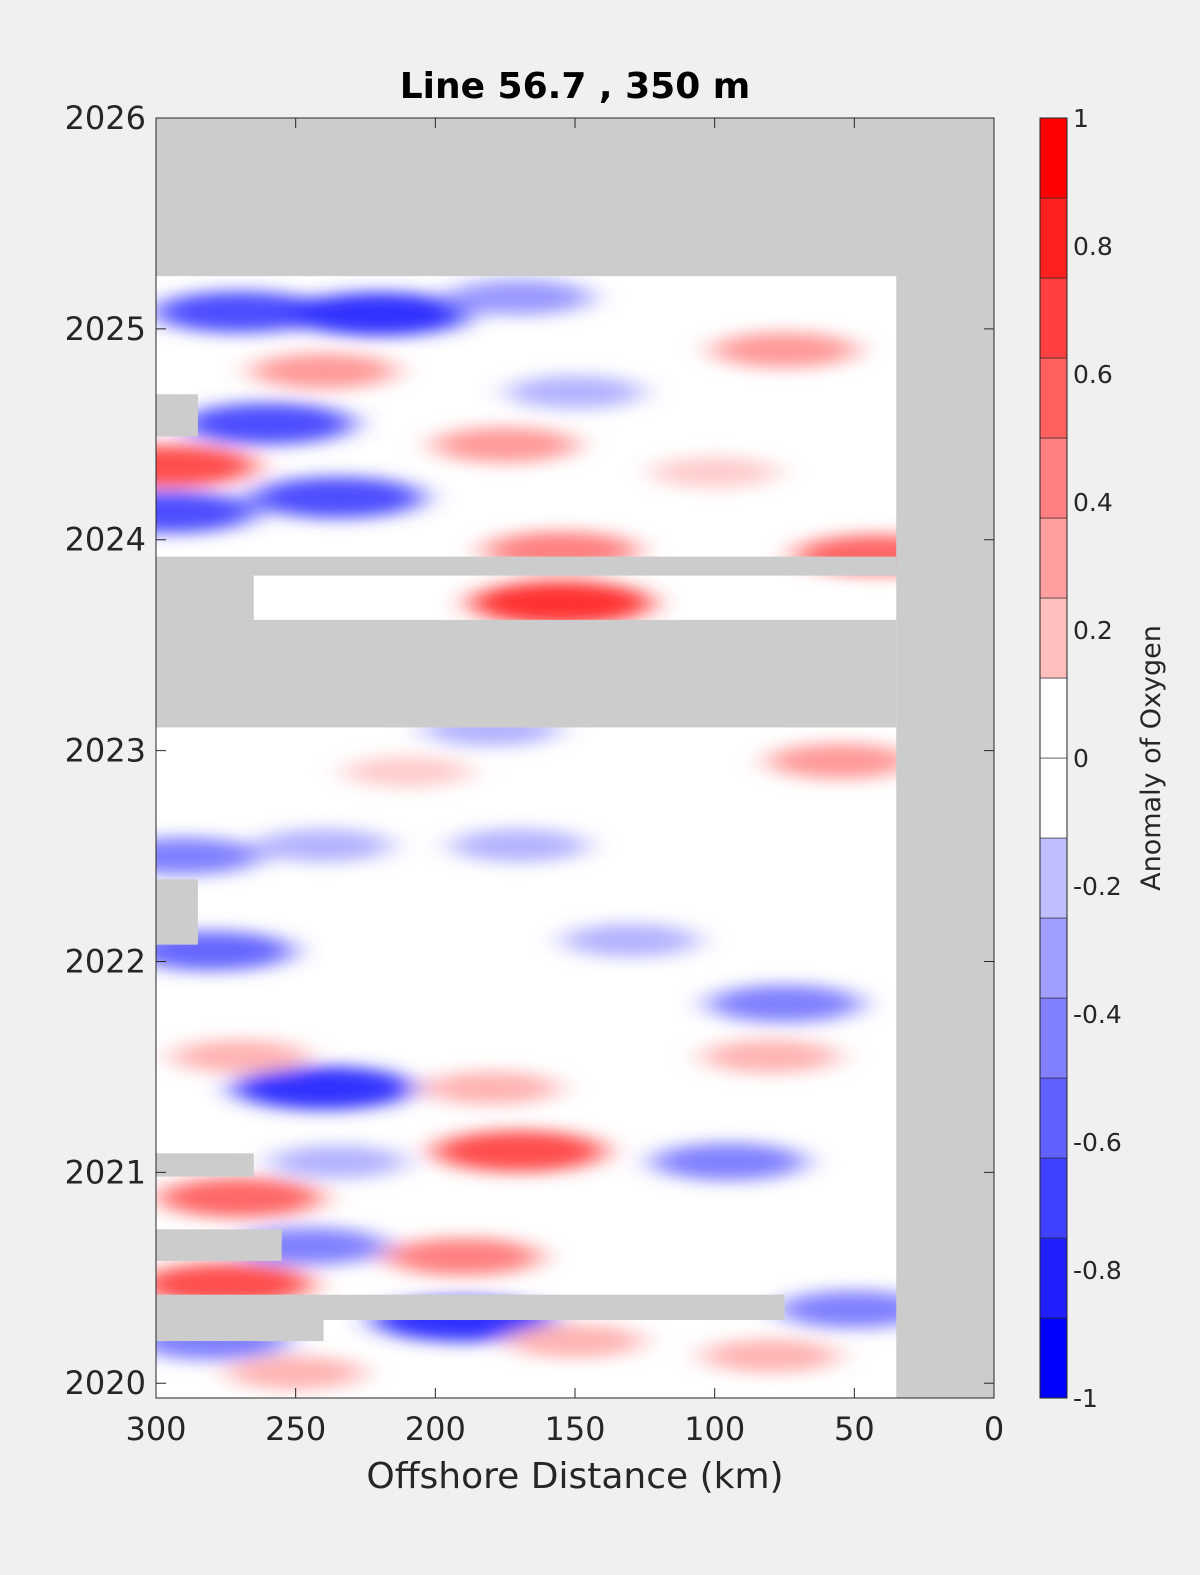  What do you see at coordinates (1093, 374) in the screenshot?
I see `colorbar-tick-label: 0.6` at bounding box center [1093, 374].